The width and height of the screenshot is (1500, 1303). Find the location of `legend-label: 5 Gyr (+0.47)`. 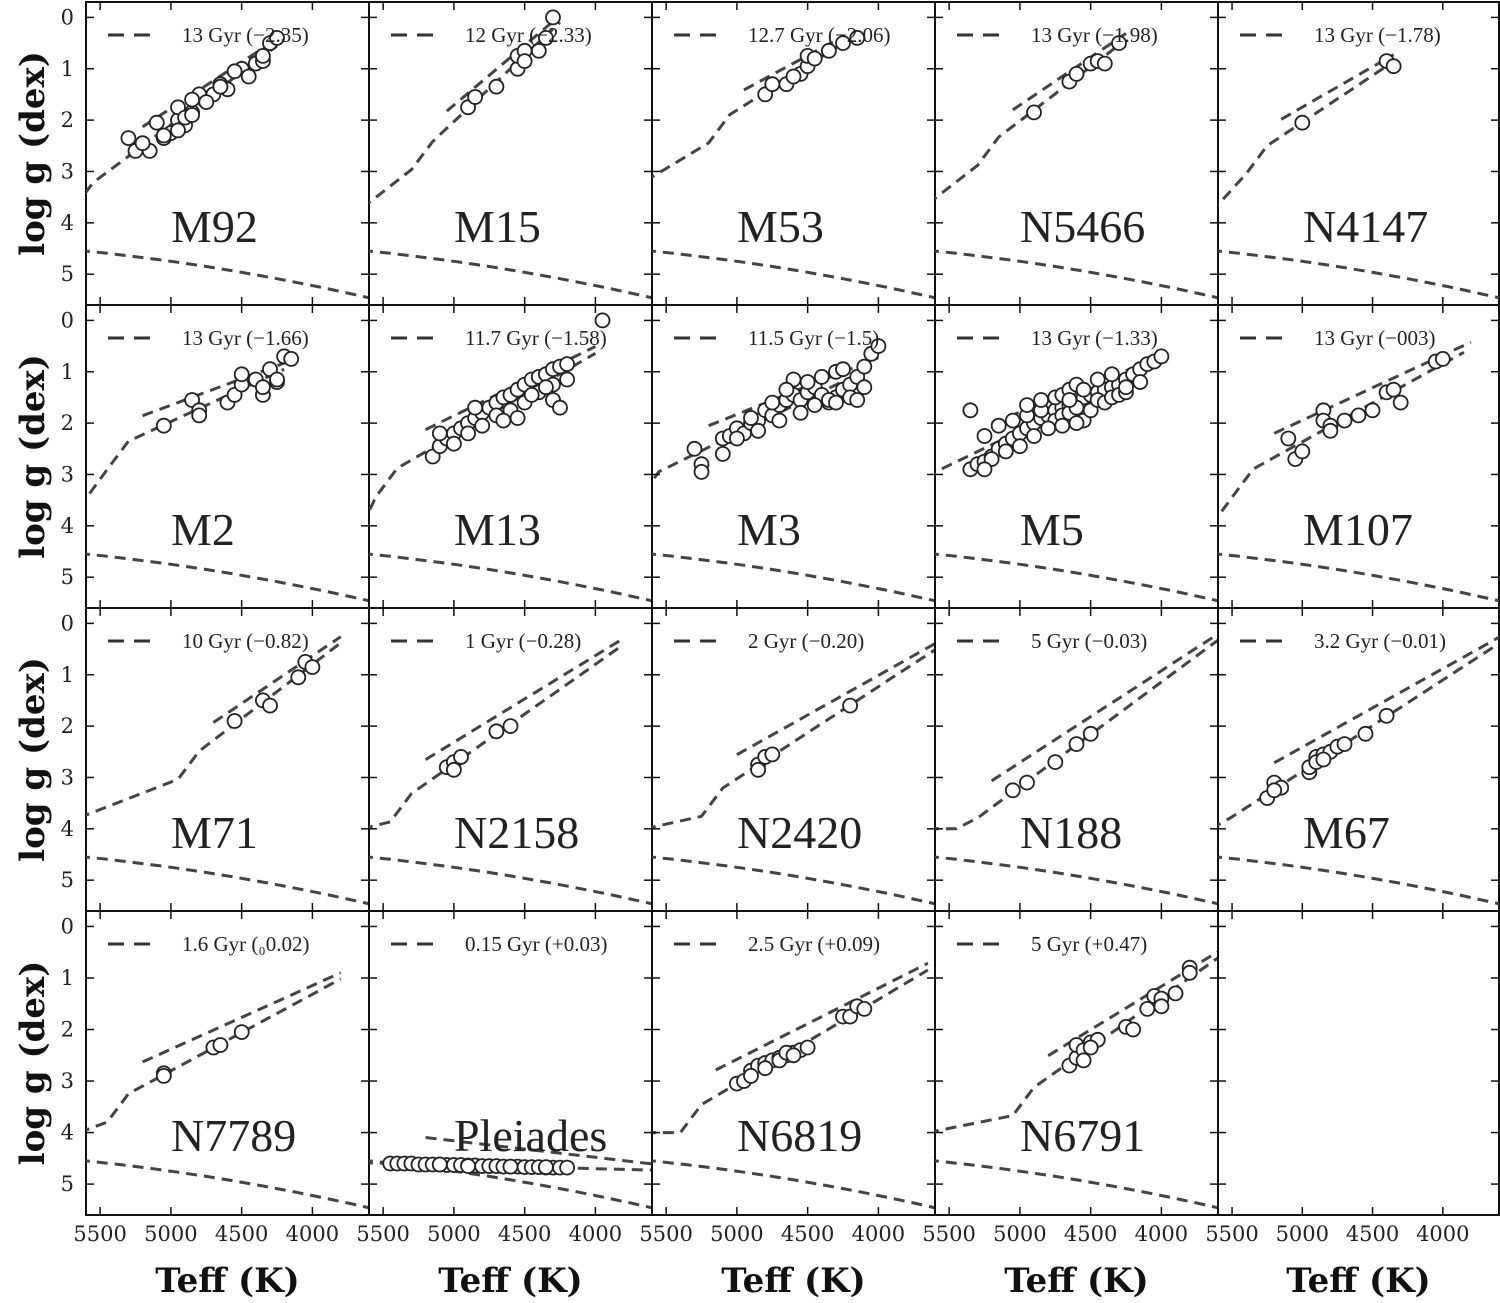

legend-label: 5 Gyr (+0.47) is located at coordinates (1089, 944).